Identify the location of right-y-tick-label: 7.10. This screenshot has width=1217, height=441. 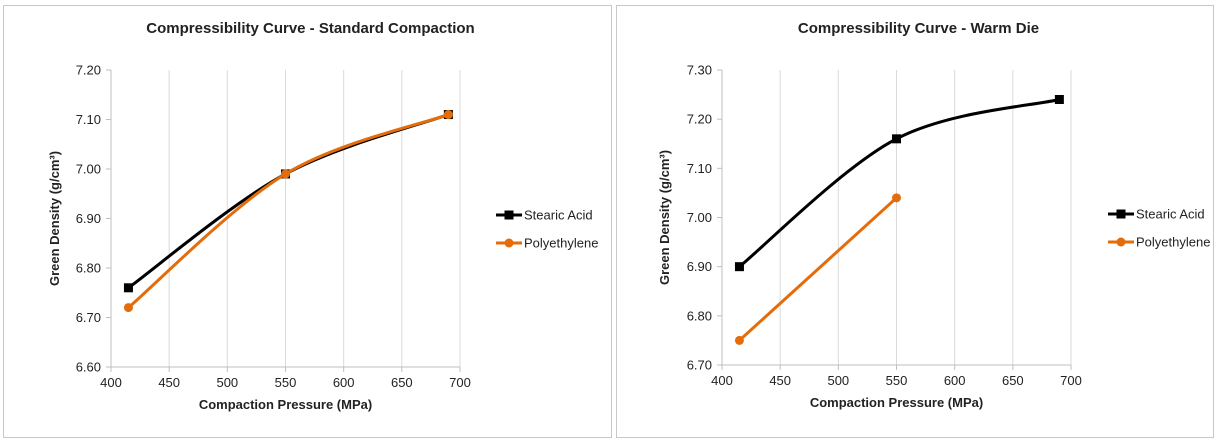
(699, 168).